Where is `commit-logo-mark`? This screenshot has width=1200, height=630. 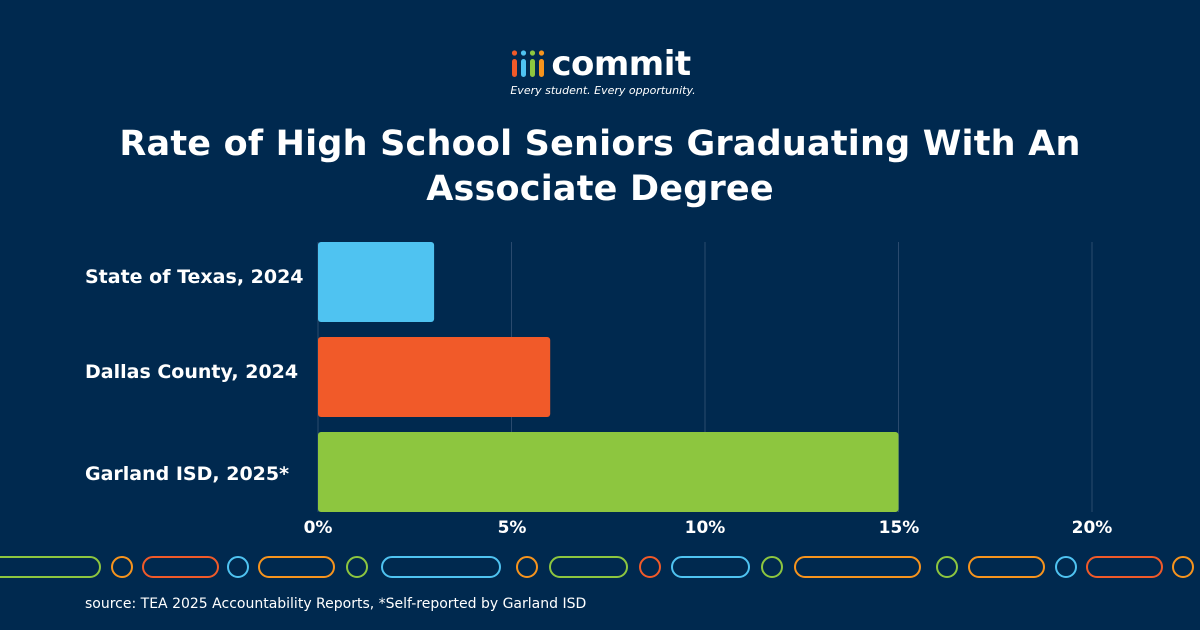
commit-logo-mark is located at coordinates (528, 63).